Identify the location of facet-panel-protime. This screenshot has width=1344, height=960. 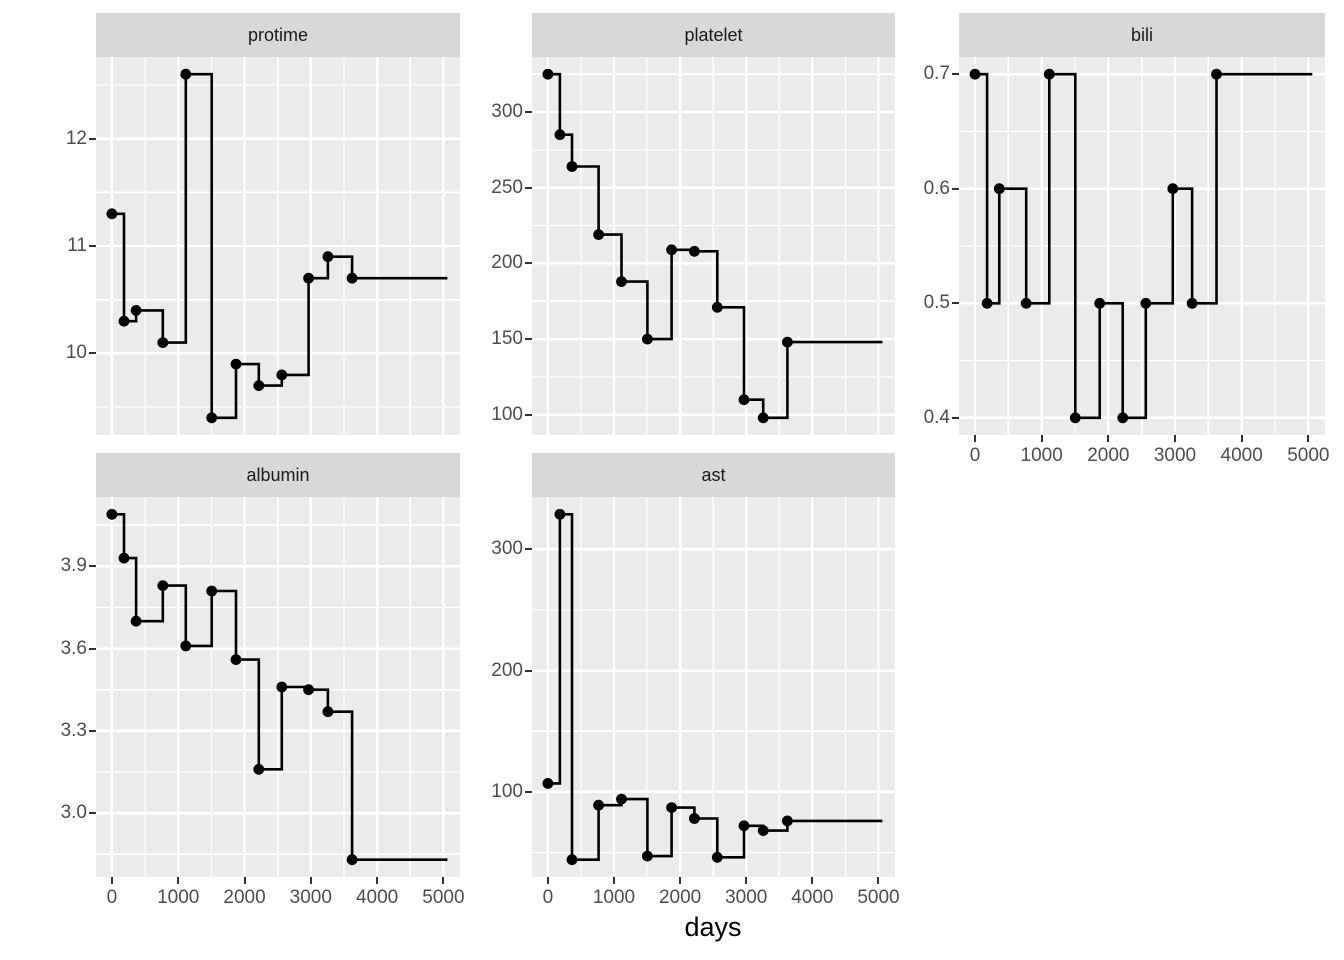
(278, 246).